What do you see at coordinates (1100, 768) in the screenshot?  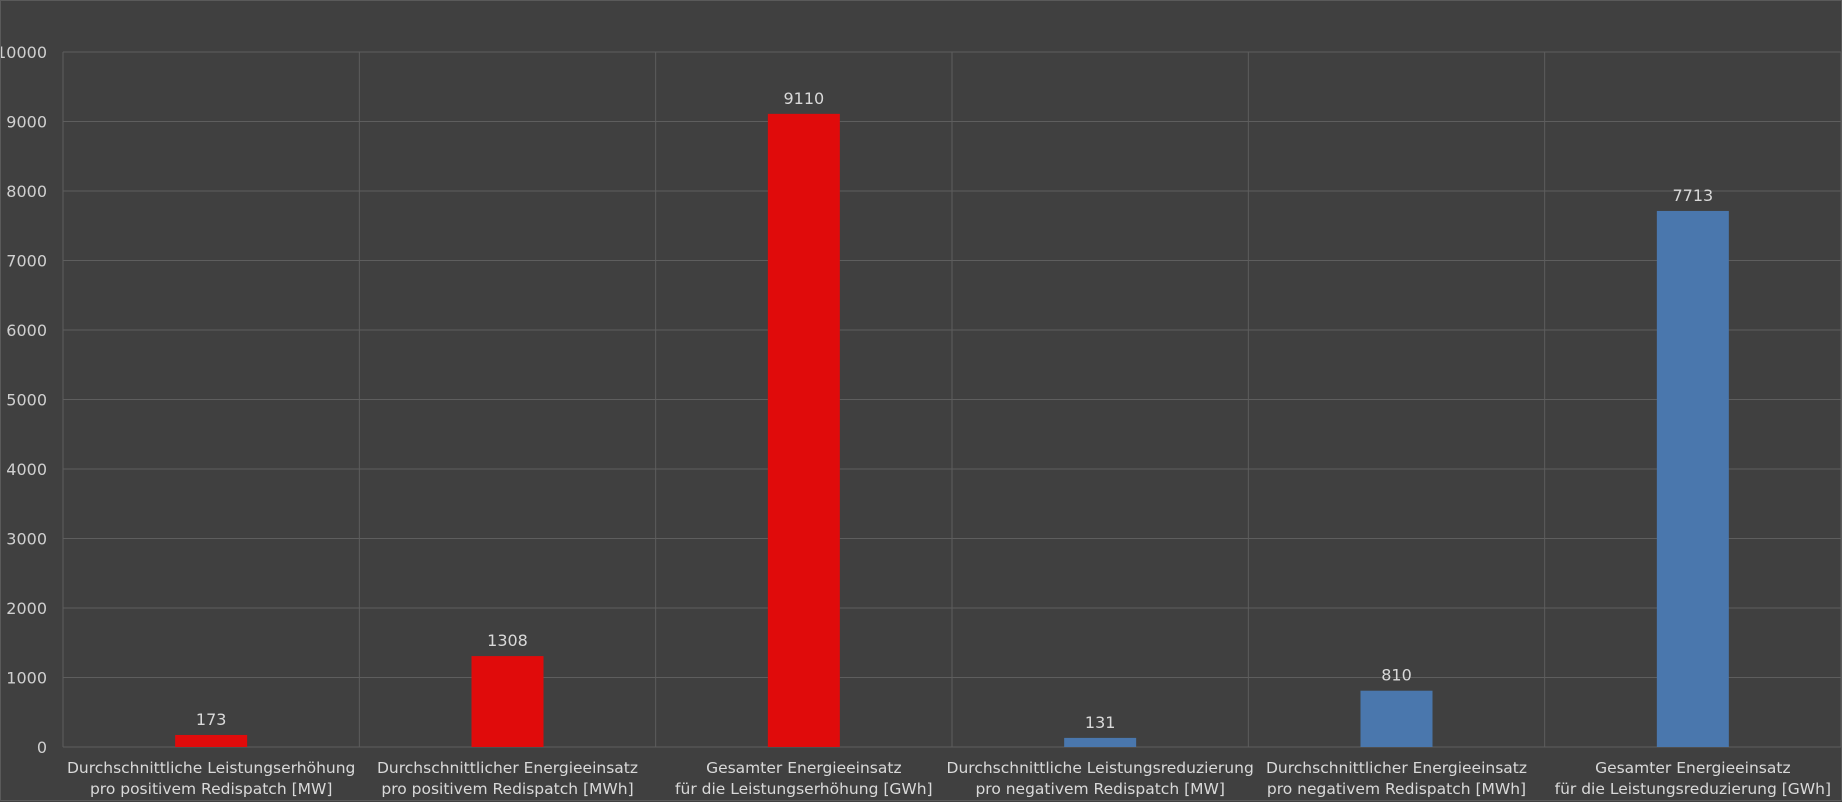 I see `x-category-label: Durchschnittliche Leistungsreduzierung` at bounding box center [1100, 768].